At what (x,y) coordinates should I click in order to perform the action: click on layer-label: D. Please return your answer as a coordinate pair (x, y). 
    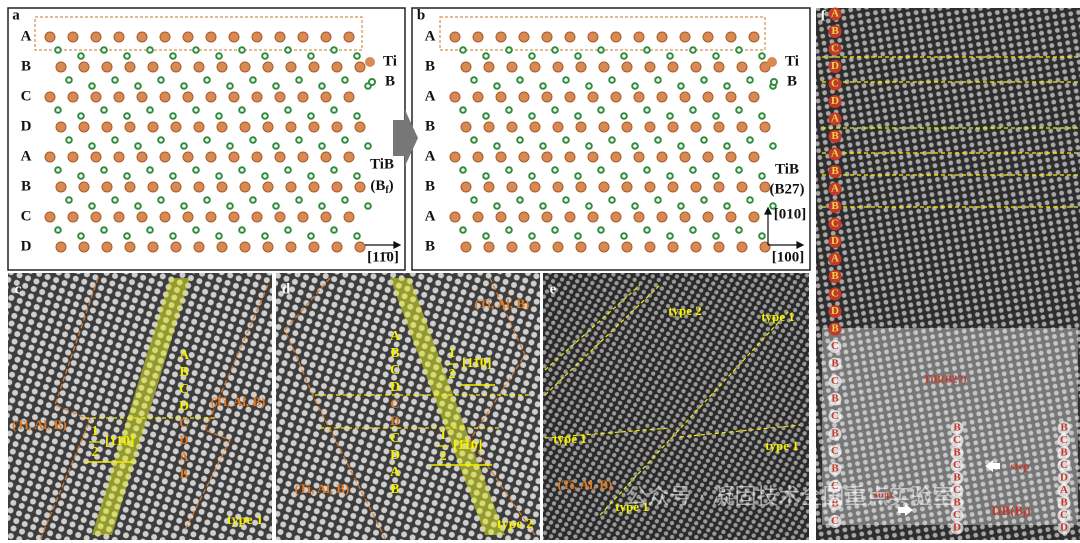
    Looking at the image, I should click on (26, 246).